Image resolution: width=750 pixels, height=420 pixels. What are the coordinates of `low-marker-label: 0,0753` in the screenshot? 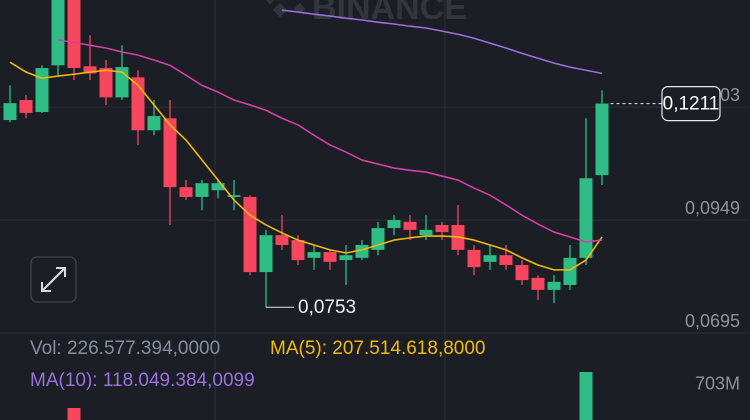 It's located at (327, 307).